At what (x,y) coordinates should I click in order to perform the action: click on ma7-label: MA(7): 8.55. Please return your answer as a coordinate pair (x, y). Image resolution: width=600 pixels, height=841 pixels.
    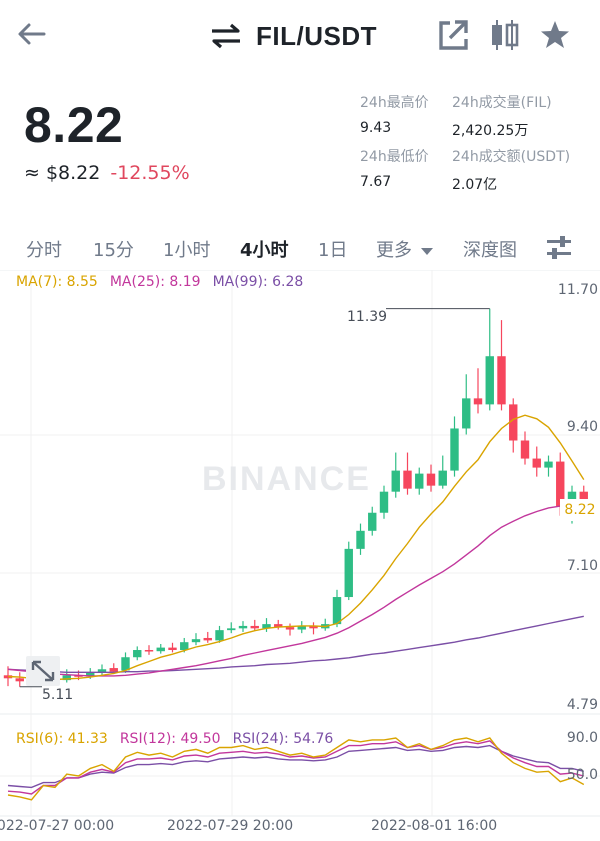
    Looking at the image, I should click on (57, 282).